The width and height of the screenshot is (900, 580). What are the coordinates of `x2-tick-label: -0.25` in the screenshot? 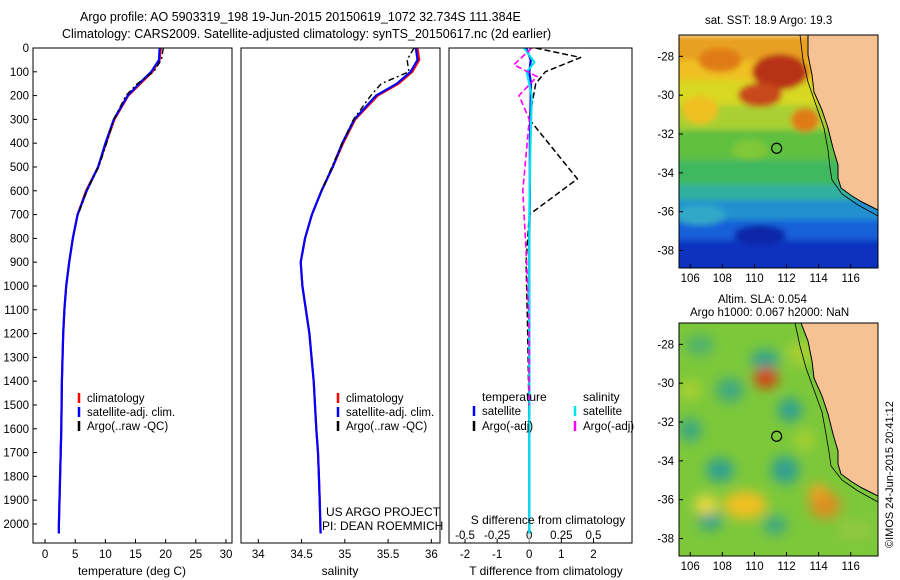 It's located at (497, 536).